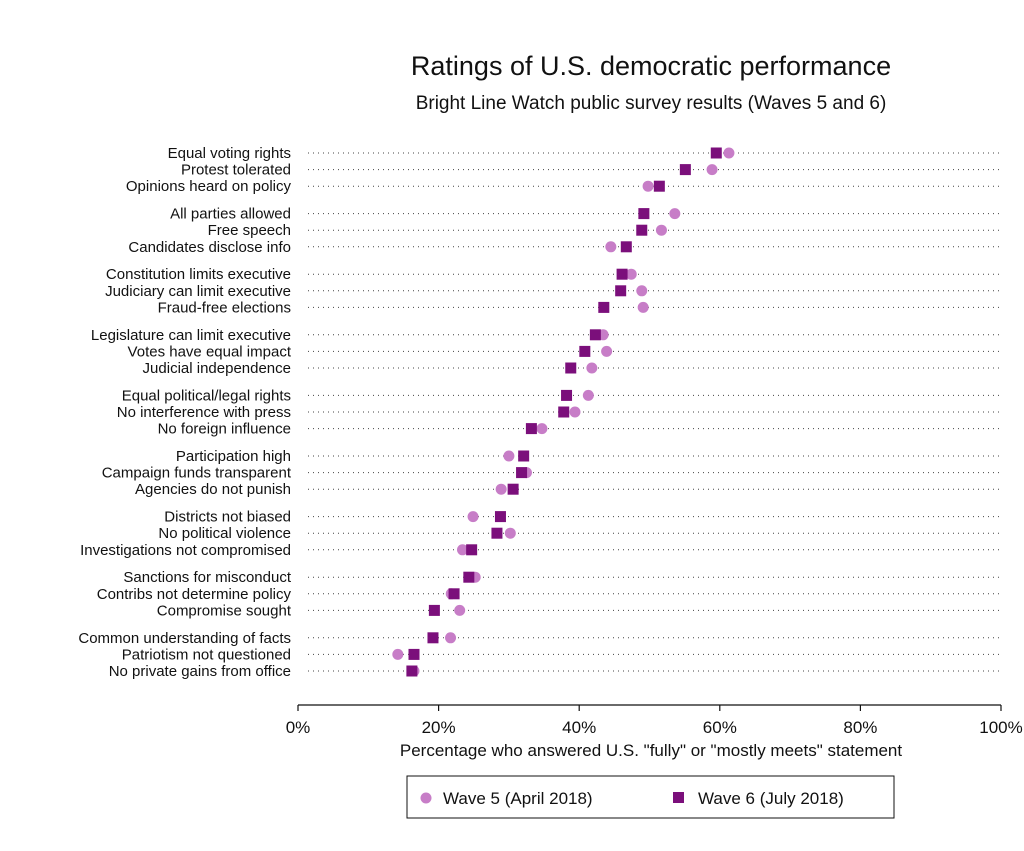 Image resolution: width=1024 pixels, height=851 pixels. Describe the element at coordinates (579, 727) in the screenshot. I see `x-tick-label: 40%` at that location.